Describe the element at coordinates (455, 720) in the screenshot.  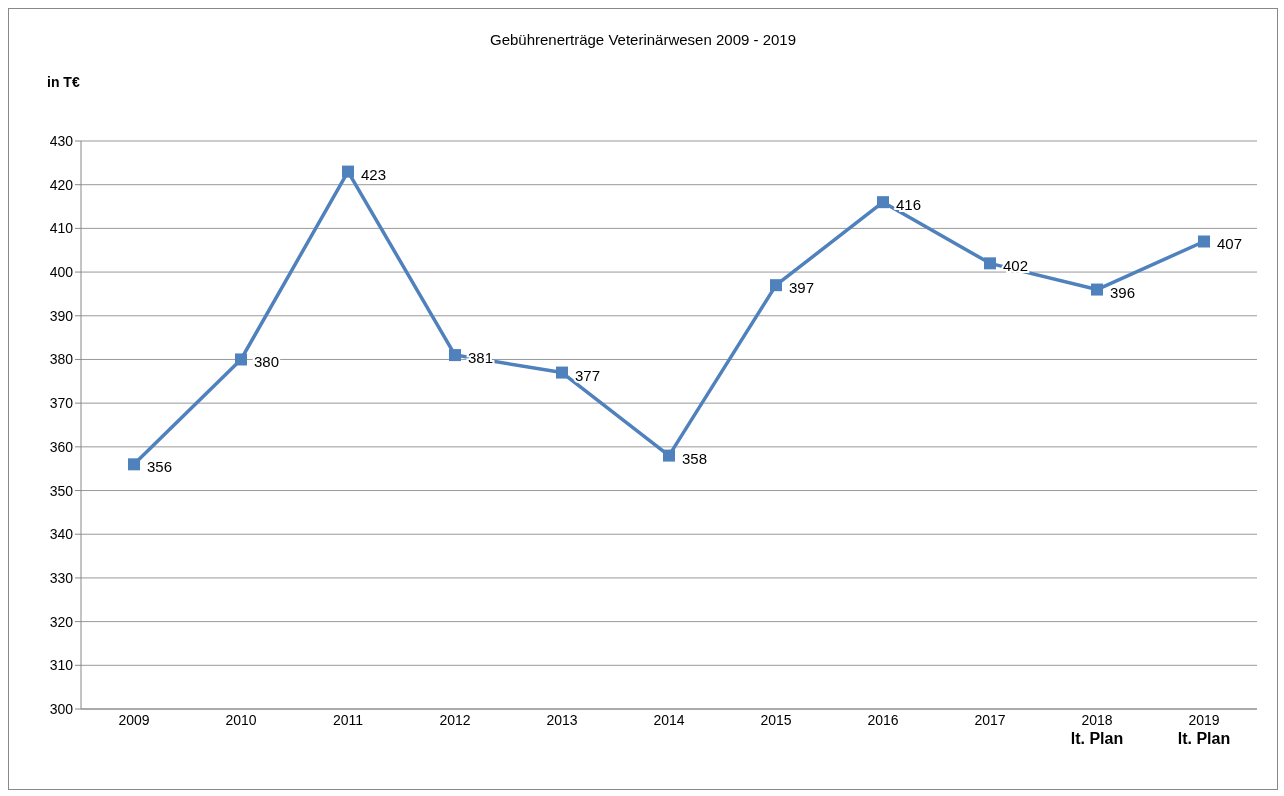
I see `x-tick-label: 2012` at that location.